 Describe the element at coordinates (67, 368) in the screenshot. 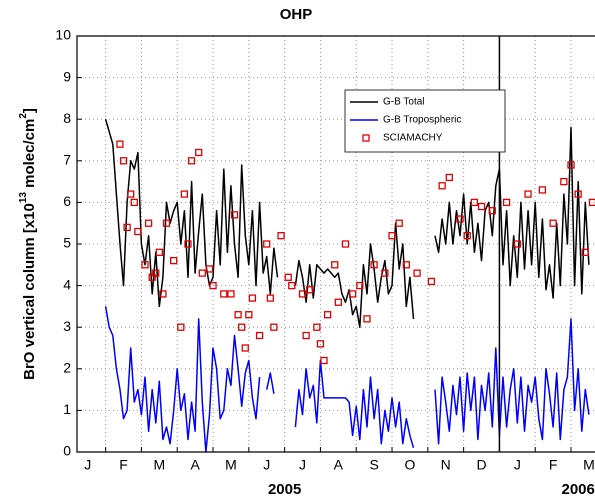

I see `y-tick-label: 2` at that location.